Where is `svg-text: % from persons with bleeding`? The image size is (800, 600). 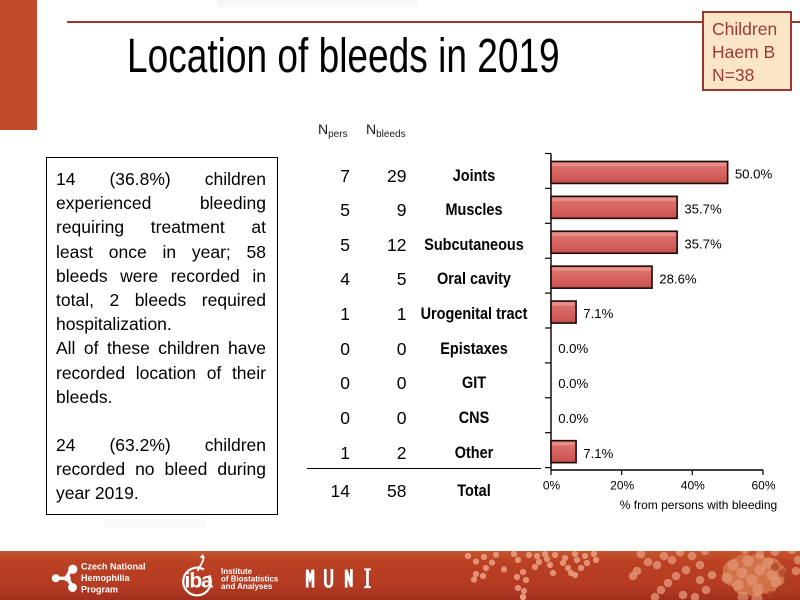
svg-text: % from persons with bleeding is located at coordinates (698, 505).